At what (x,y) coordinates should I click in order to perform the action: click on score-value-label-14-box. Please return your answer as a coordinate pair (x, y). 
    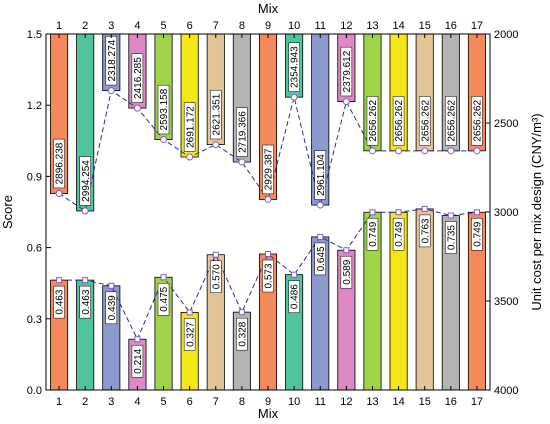
    Looking at the image, I should click on (398, 234).